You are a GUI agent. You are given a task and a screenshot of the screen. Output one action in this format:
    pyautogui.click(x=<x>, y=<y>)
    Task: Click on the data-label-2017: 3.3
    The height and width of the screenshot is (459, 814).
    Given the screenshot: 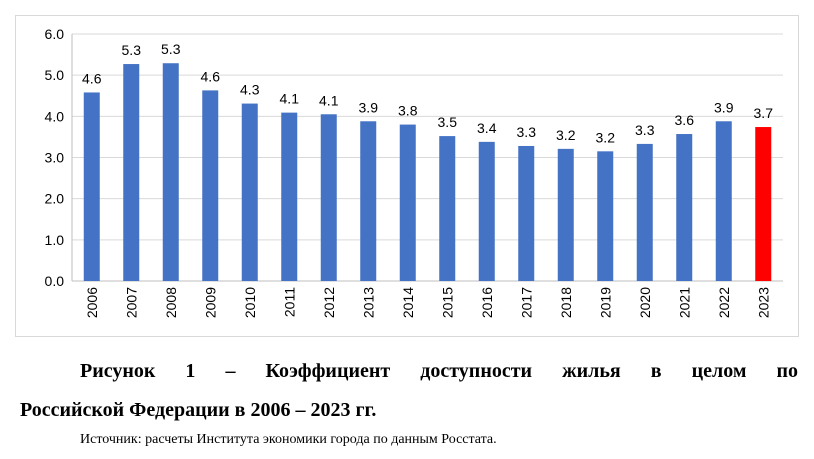 What is the action you would take?
    pyautogui.click(x=527, y=132)
    